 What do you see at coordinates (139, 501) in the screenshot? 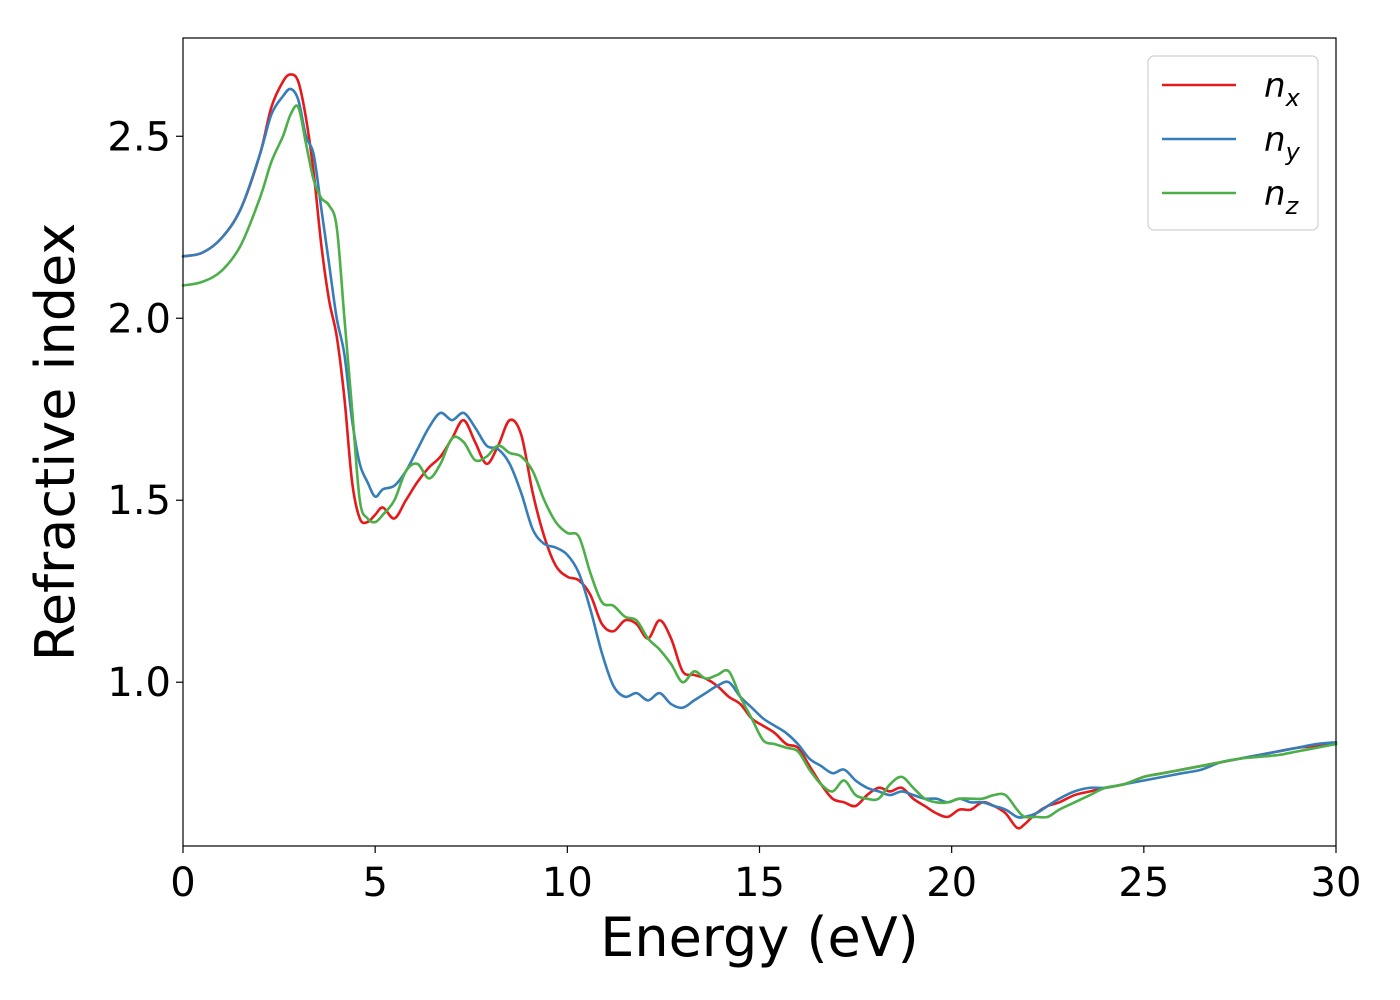
I see `y-tick-label: 1.5` at bounding box center [139, 501].